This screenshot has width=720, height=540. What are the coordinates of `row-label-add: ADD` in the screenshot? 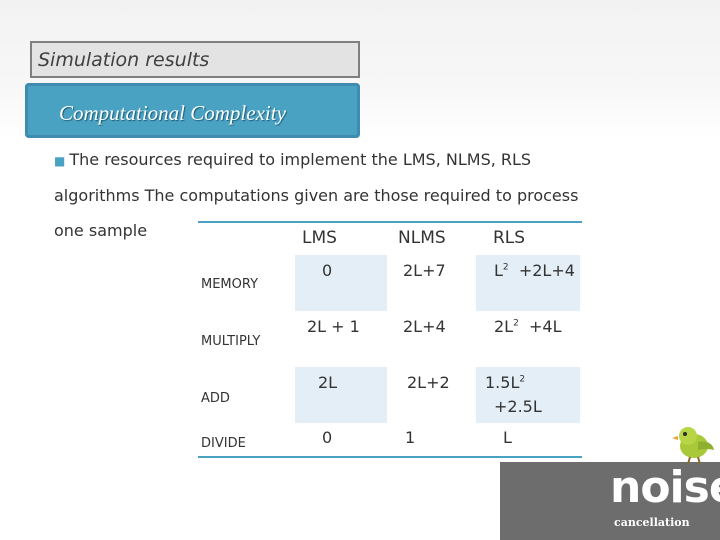 It's located at (215, 398).